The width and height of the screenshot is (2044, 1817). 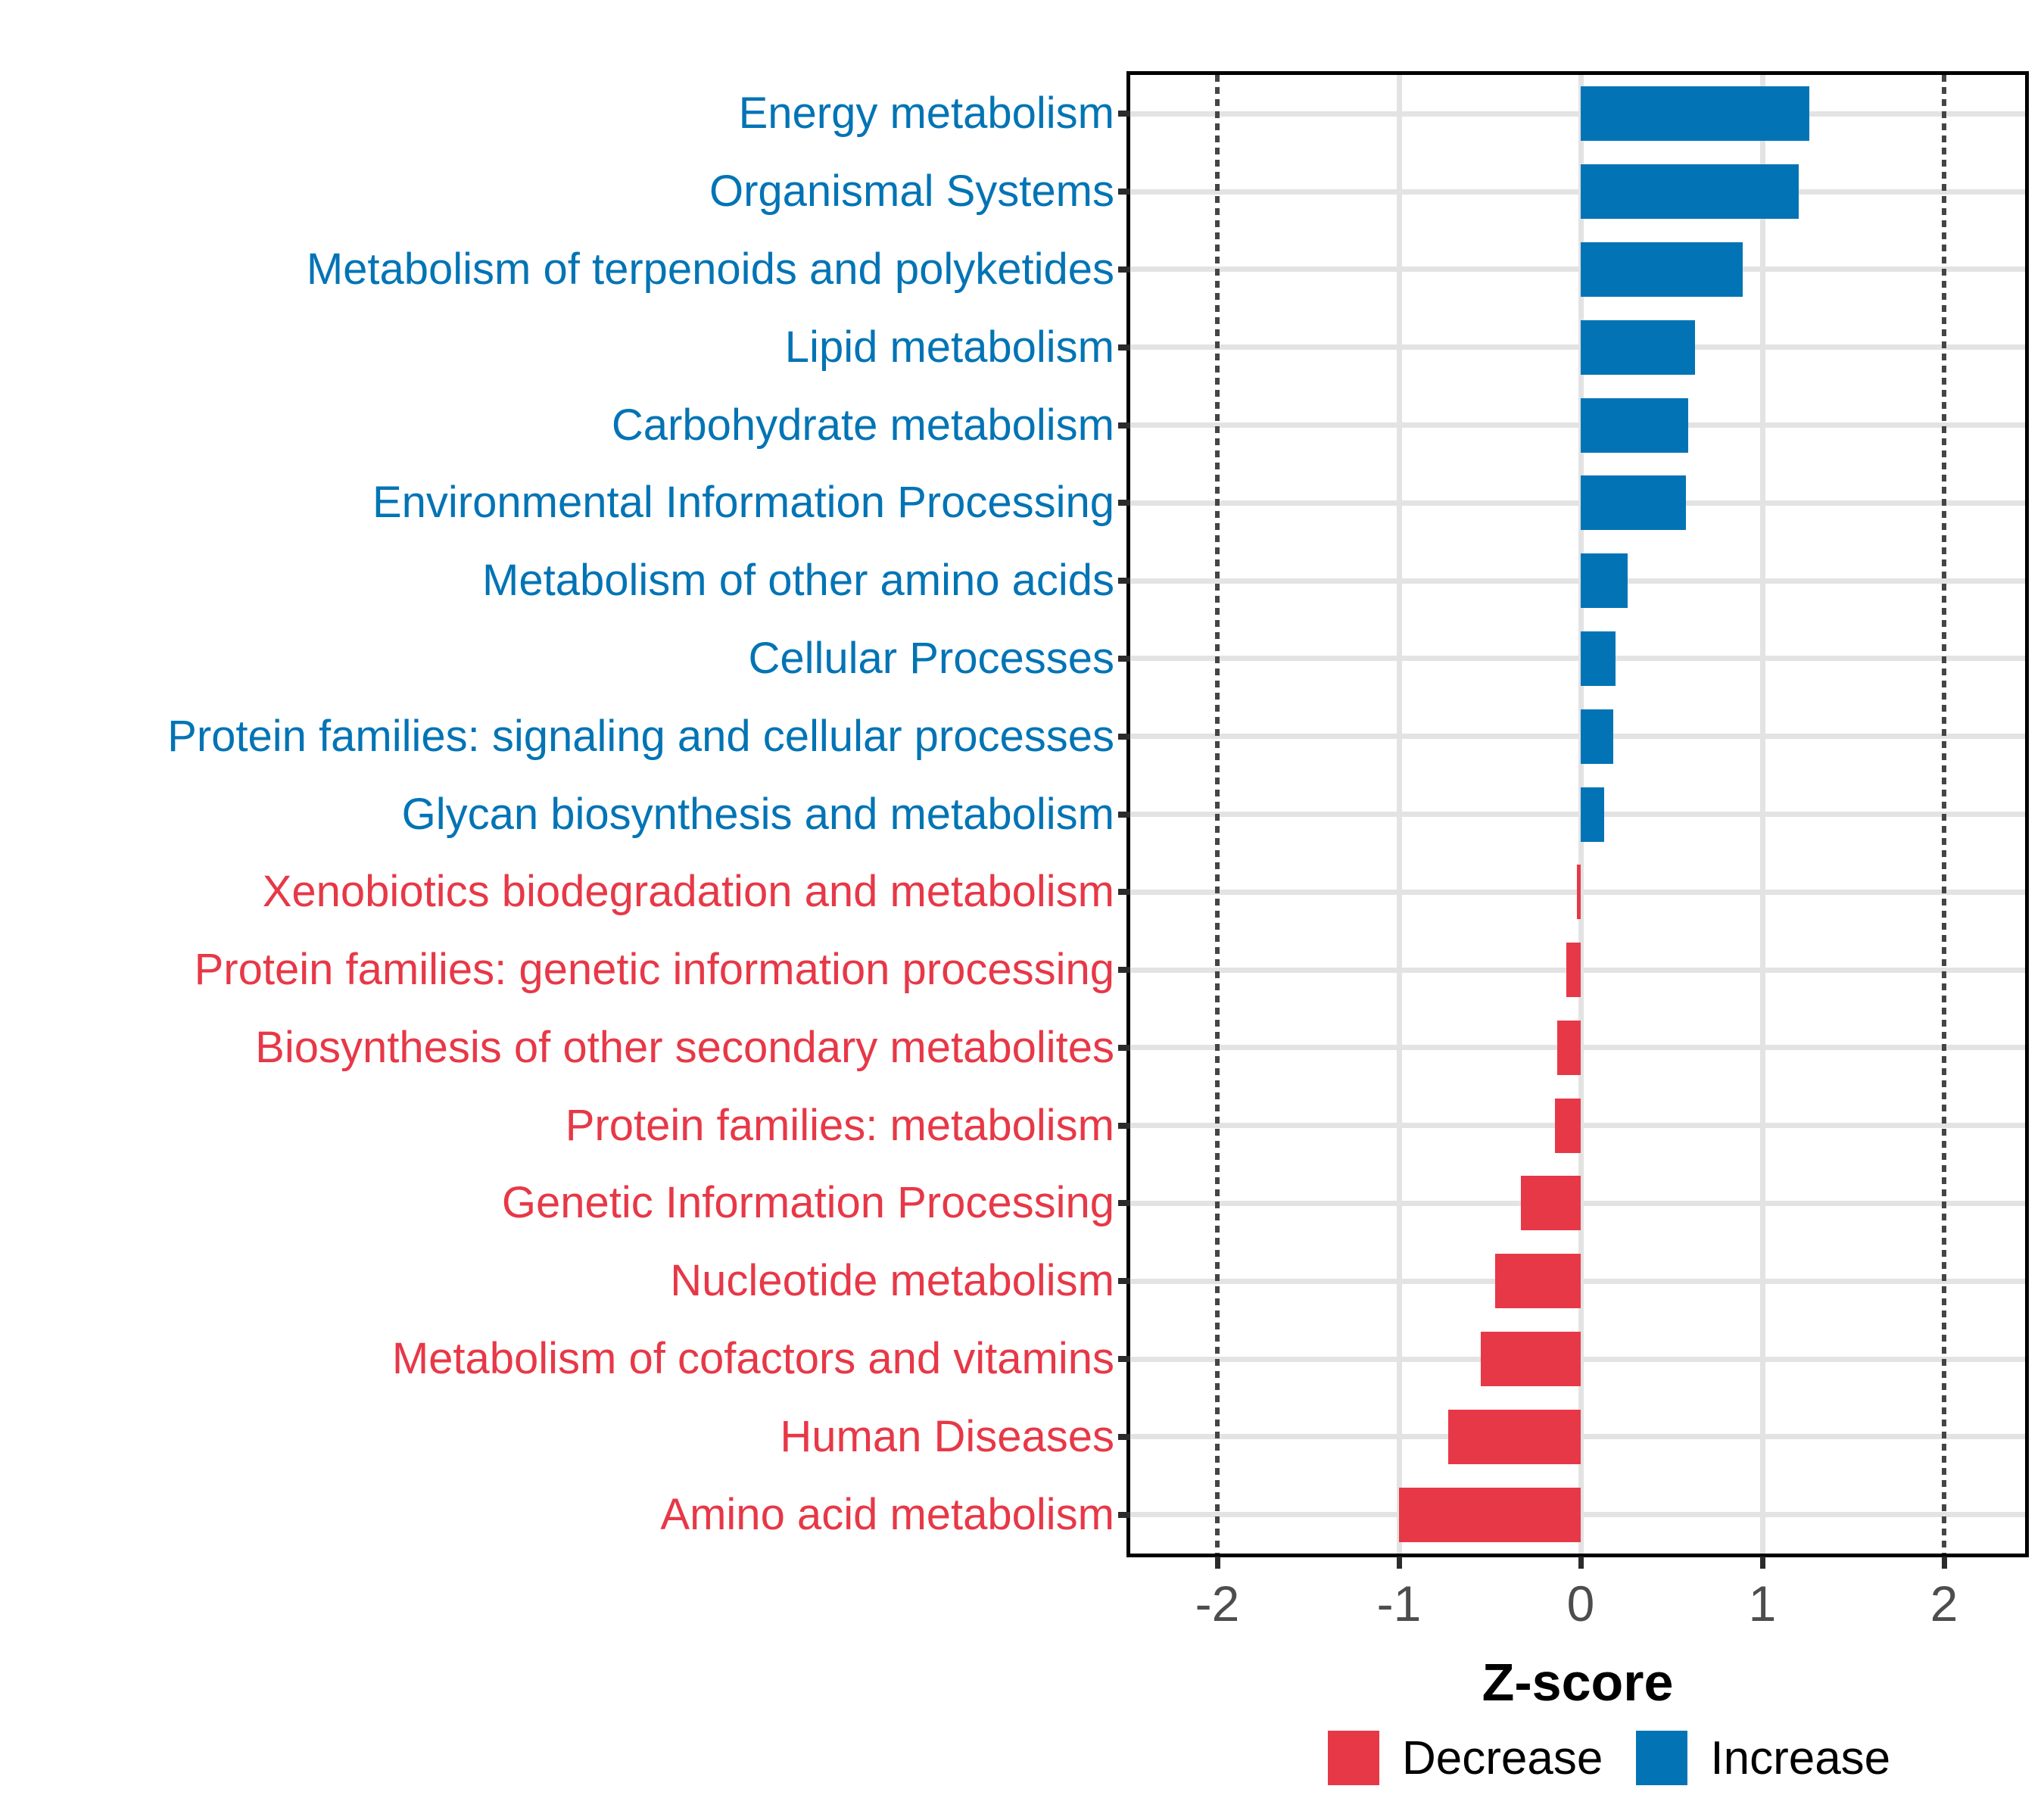 What do you see at coordinates (1217, 1603) in the screenshot?
I see `x-tick-label: -2` at bounding box center [1217, 1603].